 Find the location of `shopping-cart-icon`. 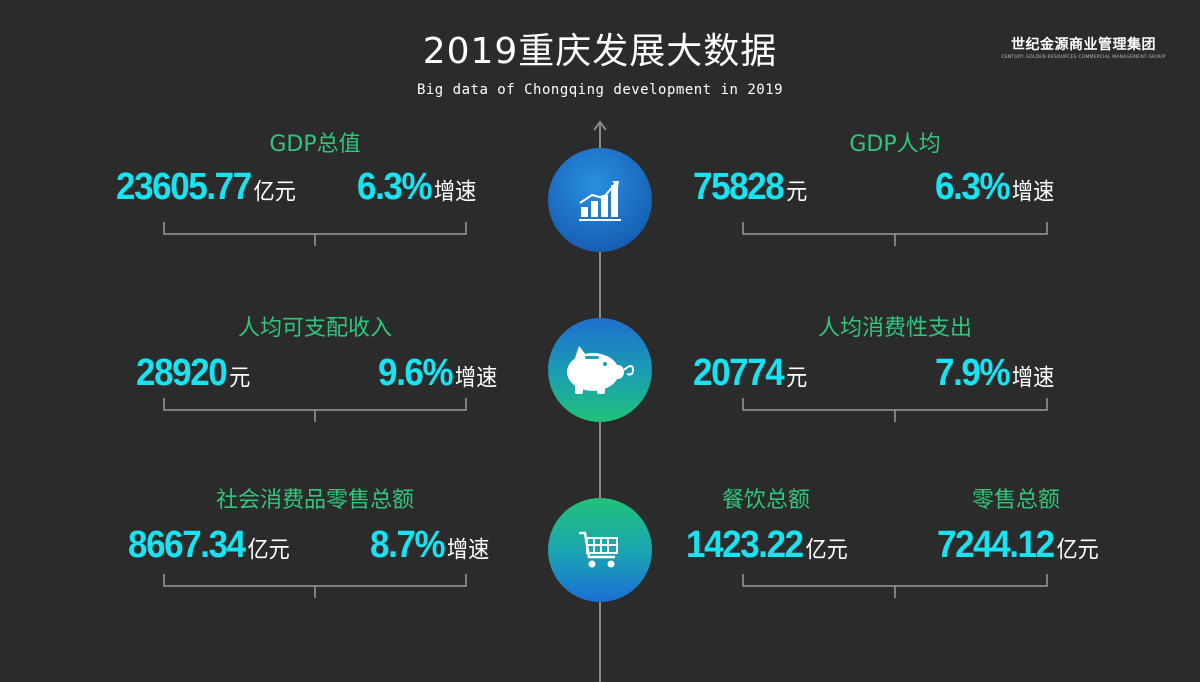

shopping-cart-icon is located at coordinates (598, 549).